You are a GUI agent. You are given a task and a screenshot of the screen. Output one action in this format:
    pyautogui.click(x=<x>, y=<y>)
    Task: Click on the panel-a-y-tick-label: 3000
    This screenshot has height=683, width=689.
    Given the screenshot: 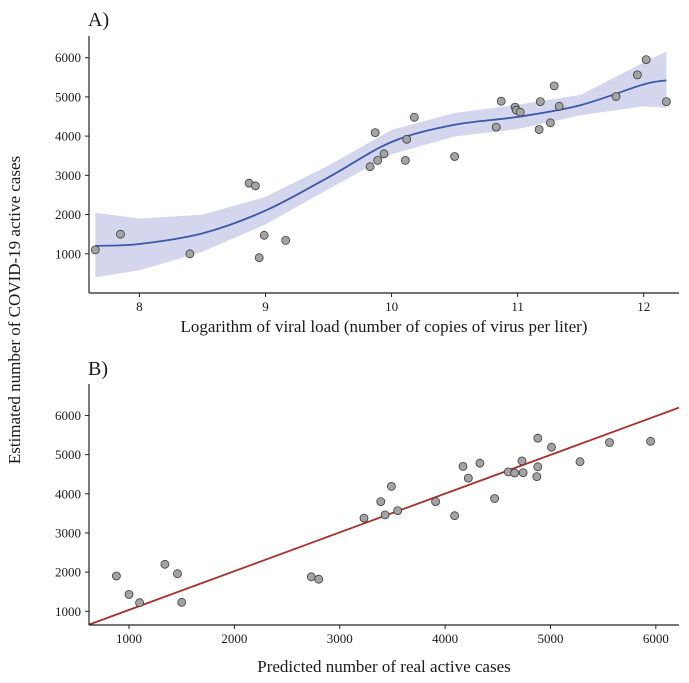 What is the action you would take?
    pyautogui.click(x=68, y=175)
    